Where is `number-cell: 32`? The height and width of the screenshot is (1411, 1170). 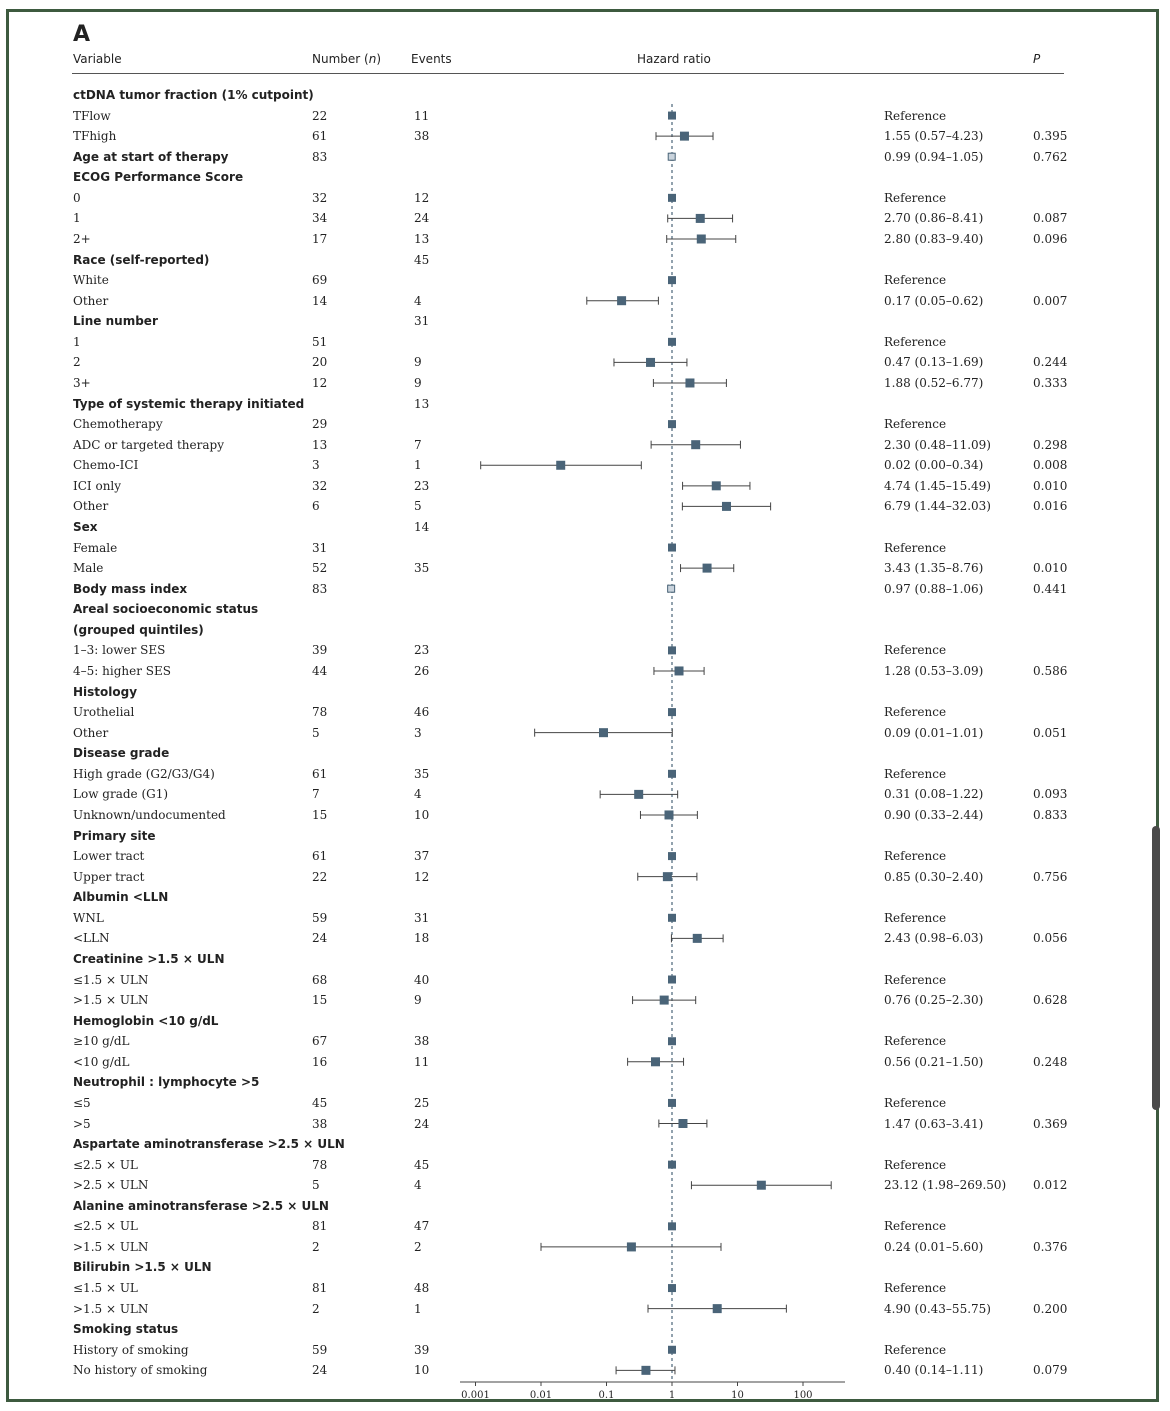
number-cell: 32 is located at coordinates (320, 485).